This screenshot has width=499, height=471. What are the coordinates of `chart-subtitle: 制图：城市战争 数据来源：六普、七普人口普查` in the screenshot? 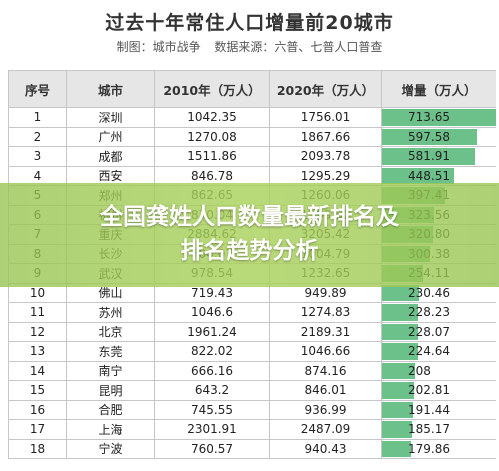 It's located at (249, 46).